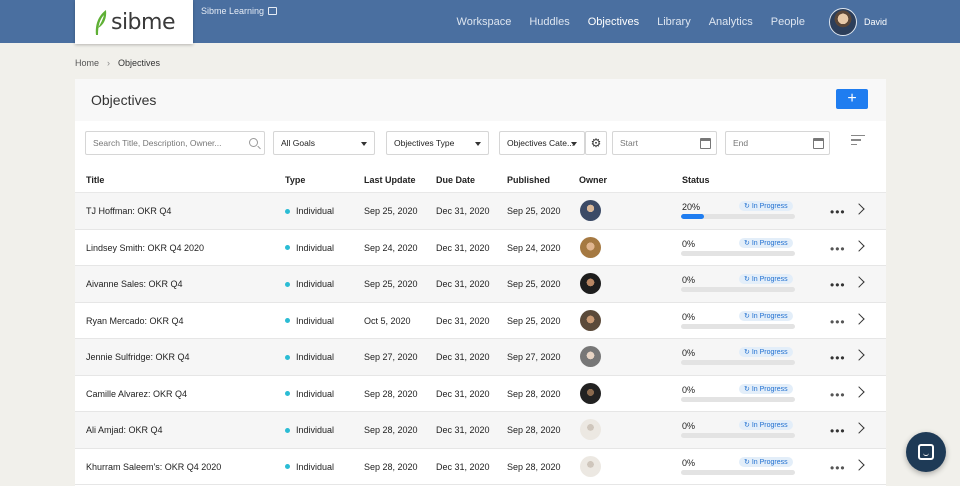  Describe the element at coordinates (861, 142) in the screenshot. I see `sort-icon` at that location.